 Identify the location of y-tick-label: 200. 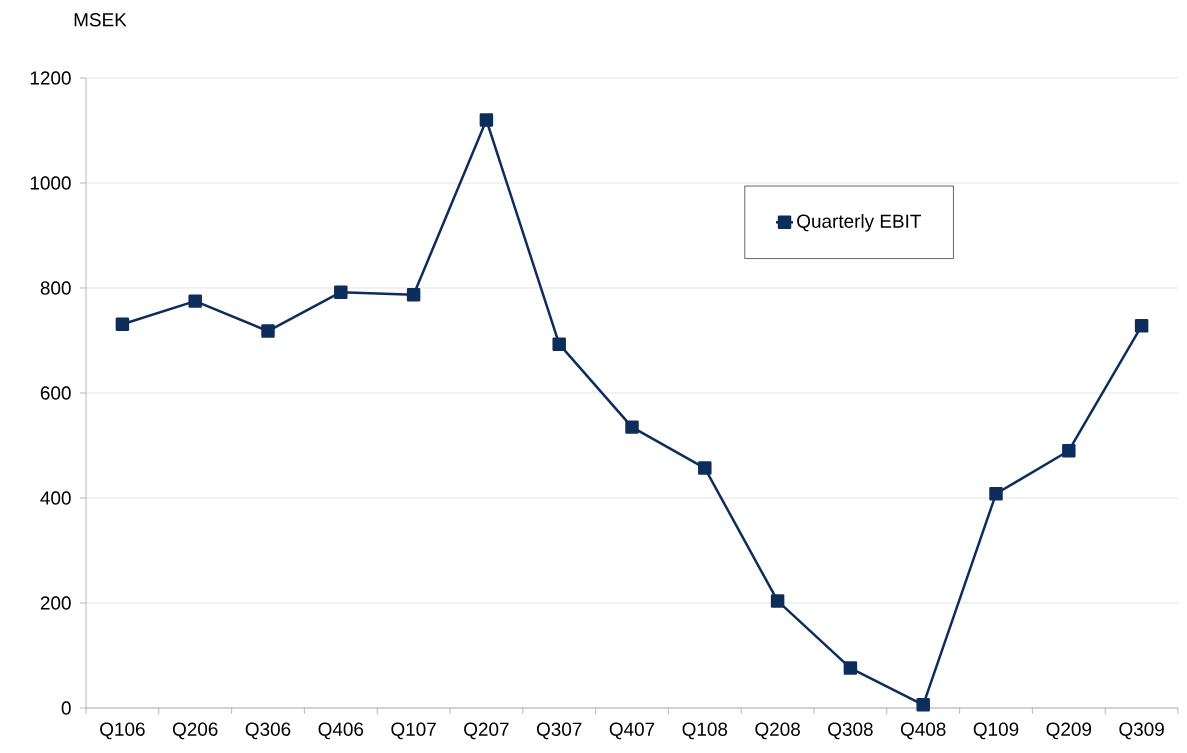
(55, 603).